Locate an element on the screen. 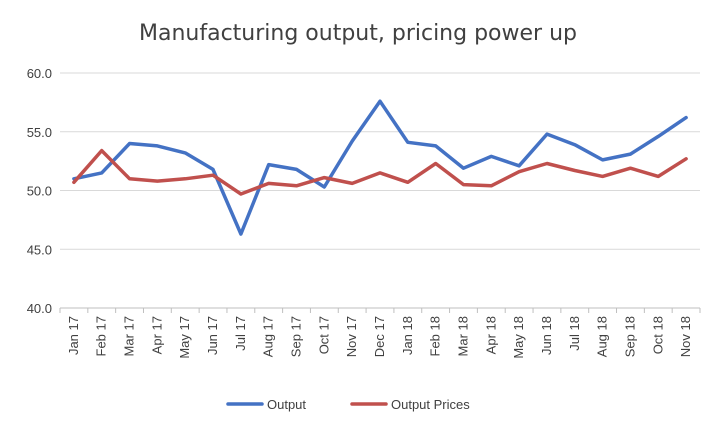  x-tick-label: May 17 is located at coordinates (184, 337).